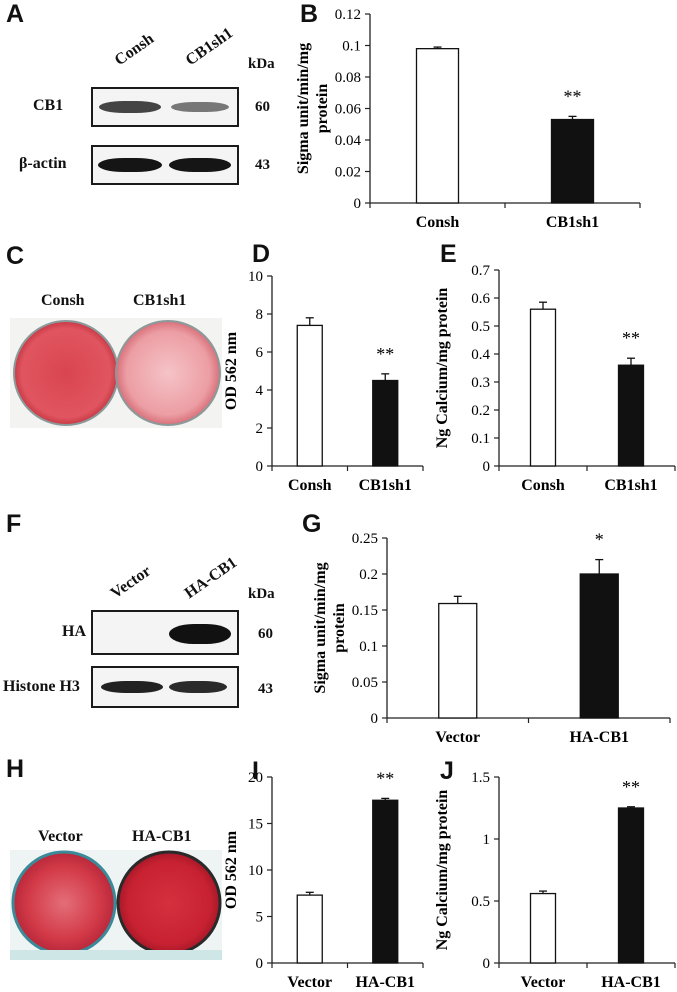 The image size is (677, 992). Describe the element at coordinates (260, 353) in the screenshot. I see `y-tick-label: 6` at that location.